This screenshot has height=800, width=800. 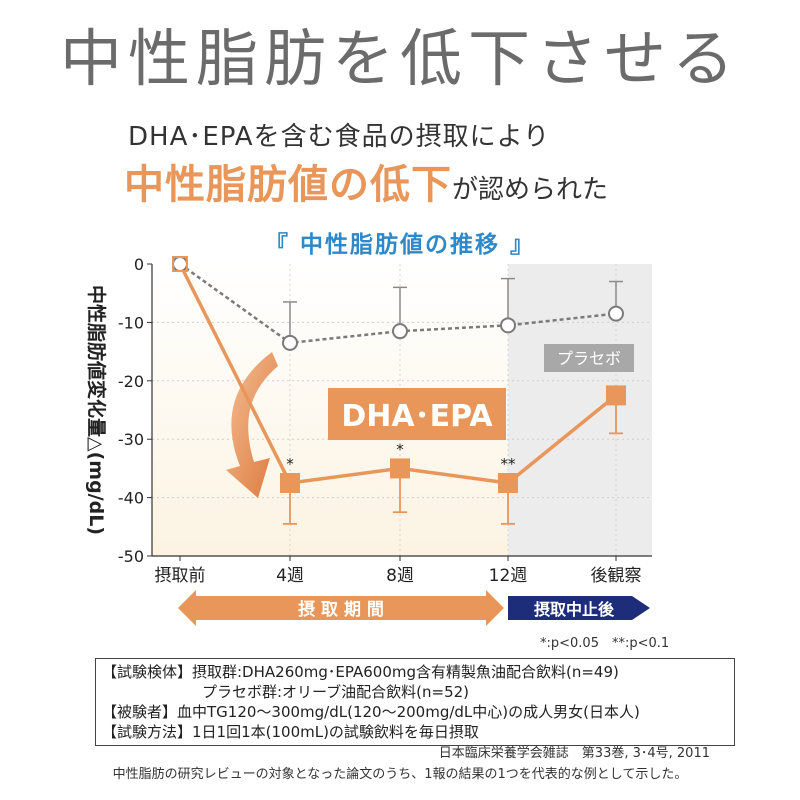 What do you see at coordinates (252, 425) in the screenshot?
I see `trend-arrow-icon` at bounding box center [252, 425].